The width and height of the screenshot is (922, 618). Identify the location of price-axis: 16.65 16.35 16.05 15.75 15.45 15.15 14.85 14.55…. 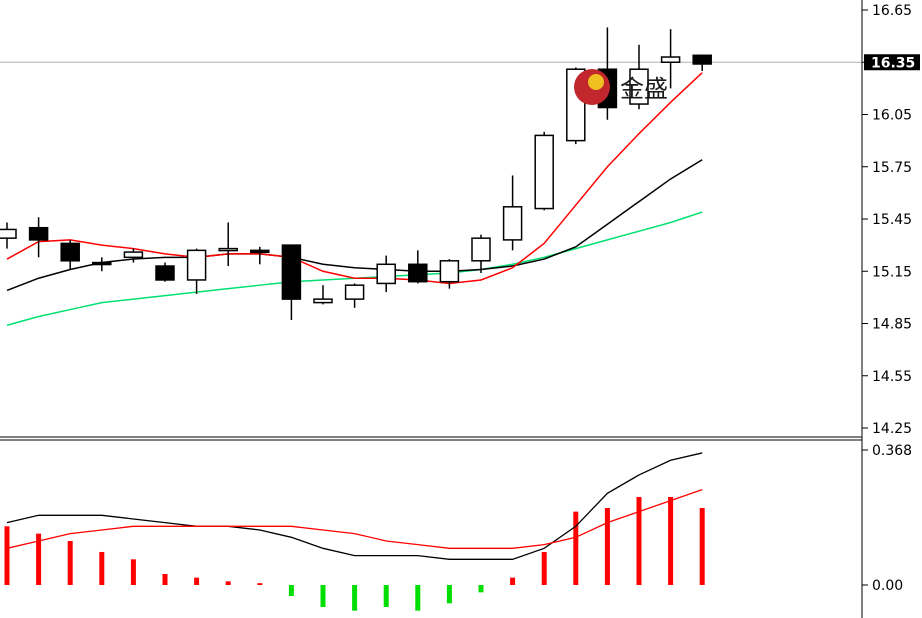
(891, 220).